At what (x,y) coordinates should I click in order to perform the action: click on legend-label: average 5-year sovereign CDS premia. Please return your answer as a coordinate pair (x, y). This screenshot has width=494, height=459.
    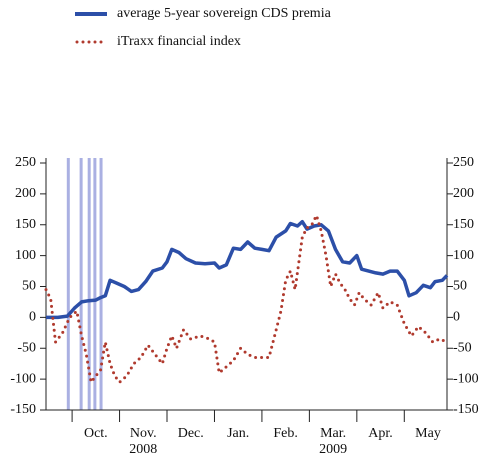
    Looking at the image, I should click on (224, 13).